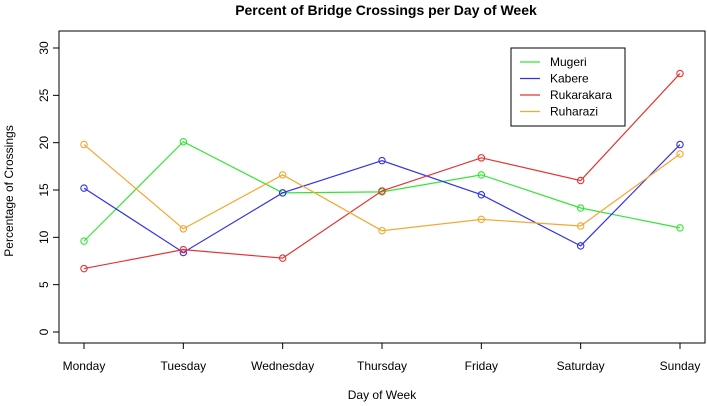  Describe the element at coordinates (568, 62) in the screenshot. I see `legend-label-mugeri: Mugeri` at that location.